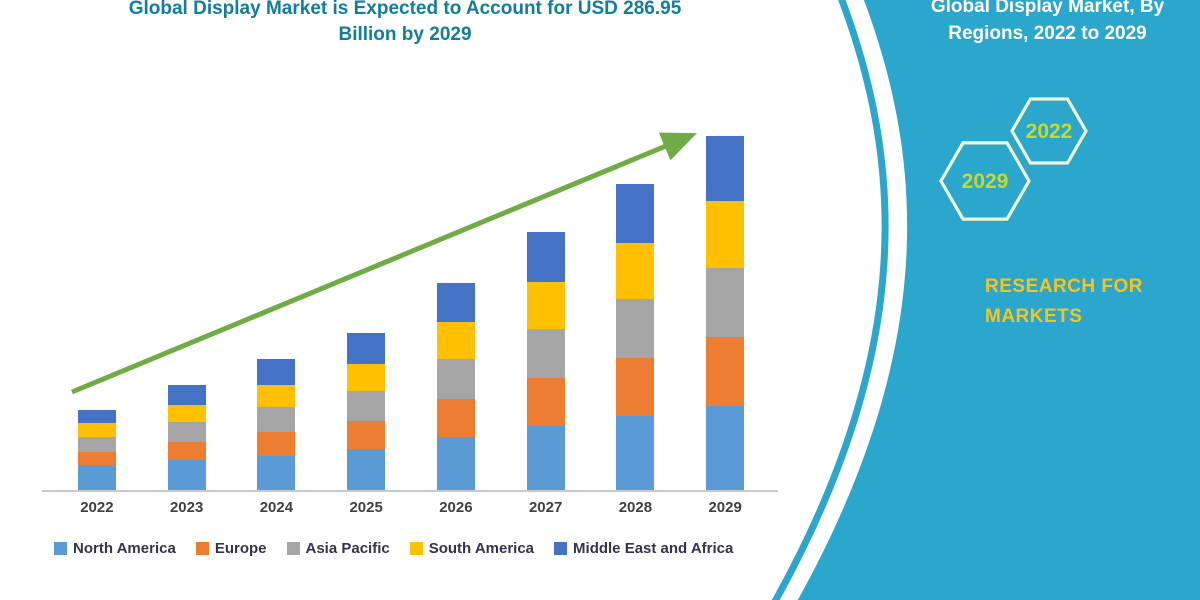 The image size is (1200, 600). What do you see at coordinates (545, 507) in the screenshot?
I see `x-axis-label: 2027` at bounding box center [545, 507].